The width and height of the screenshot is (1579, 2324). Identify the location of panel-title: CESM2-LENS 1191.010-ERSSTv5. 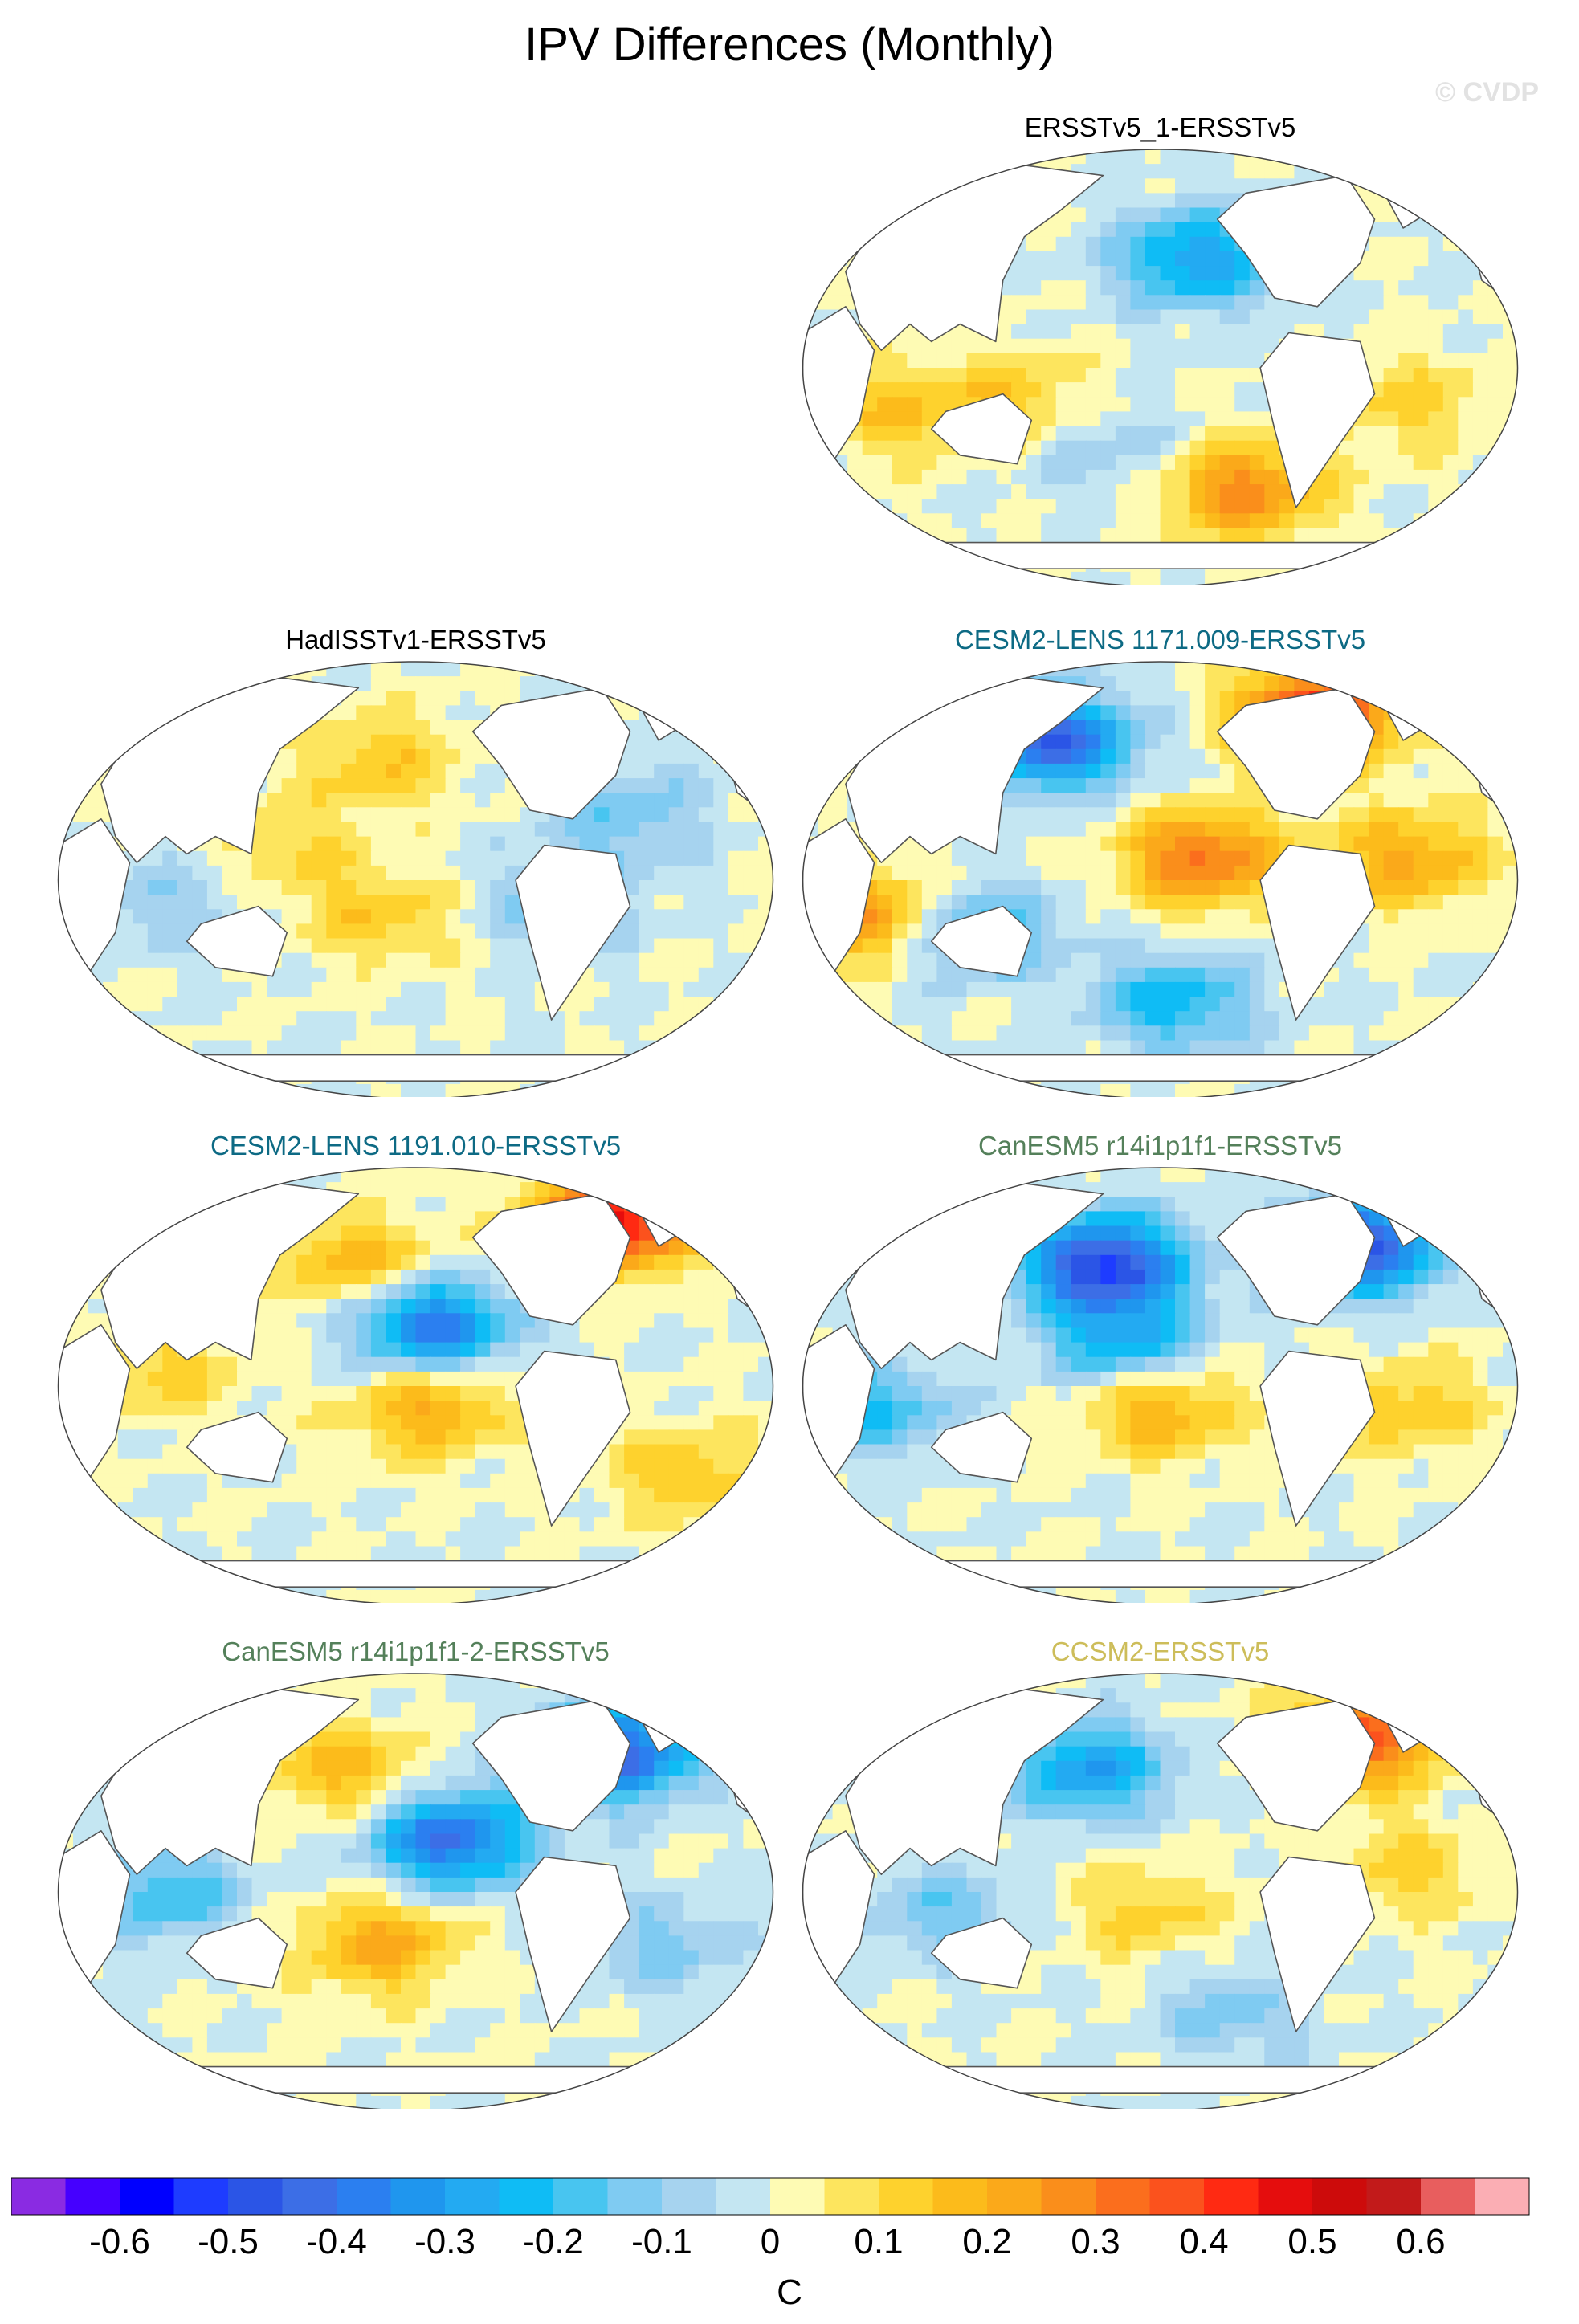
(416, 1146).